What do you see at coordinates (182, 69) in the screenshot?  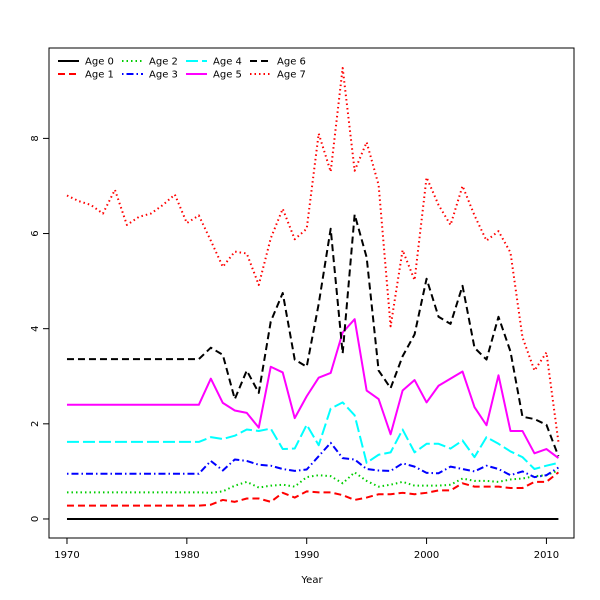 I see `legend: Age 0 Age 1 Age 2 Age 3 Age 4 Age 5 Age 6 Age 7` at bounding box center [182, 69].